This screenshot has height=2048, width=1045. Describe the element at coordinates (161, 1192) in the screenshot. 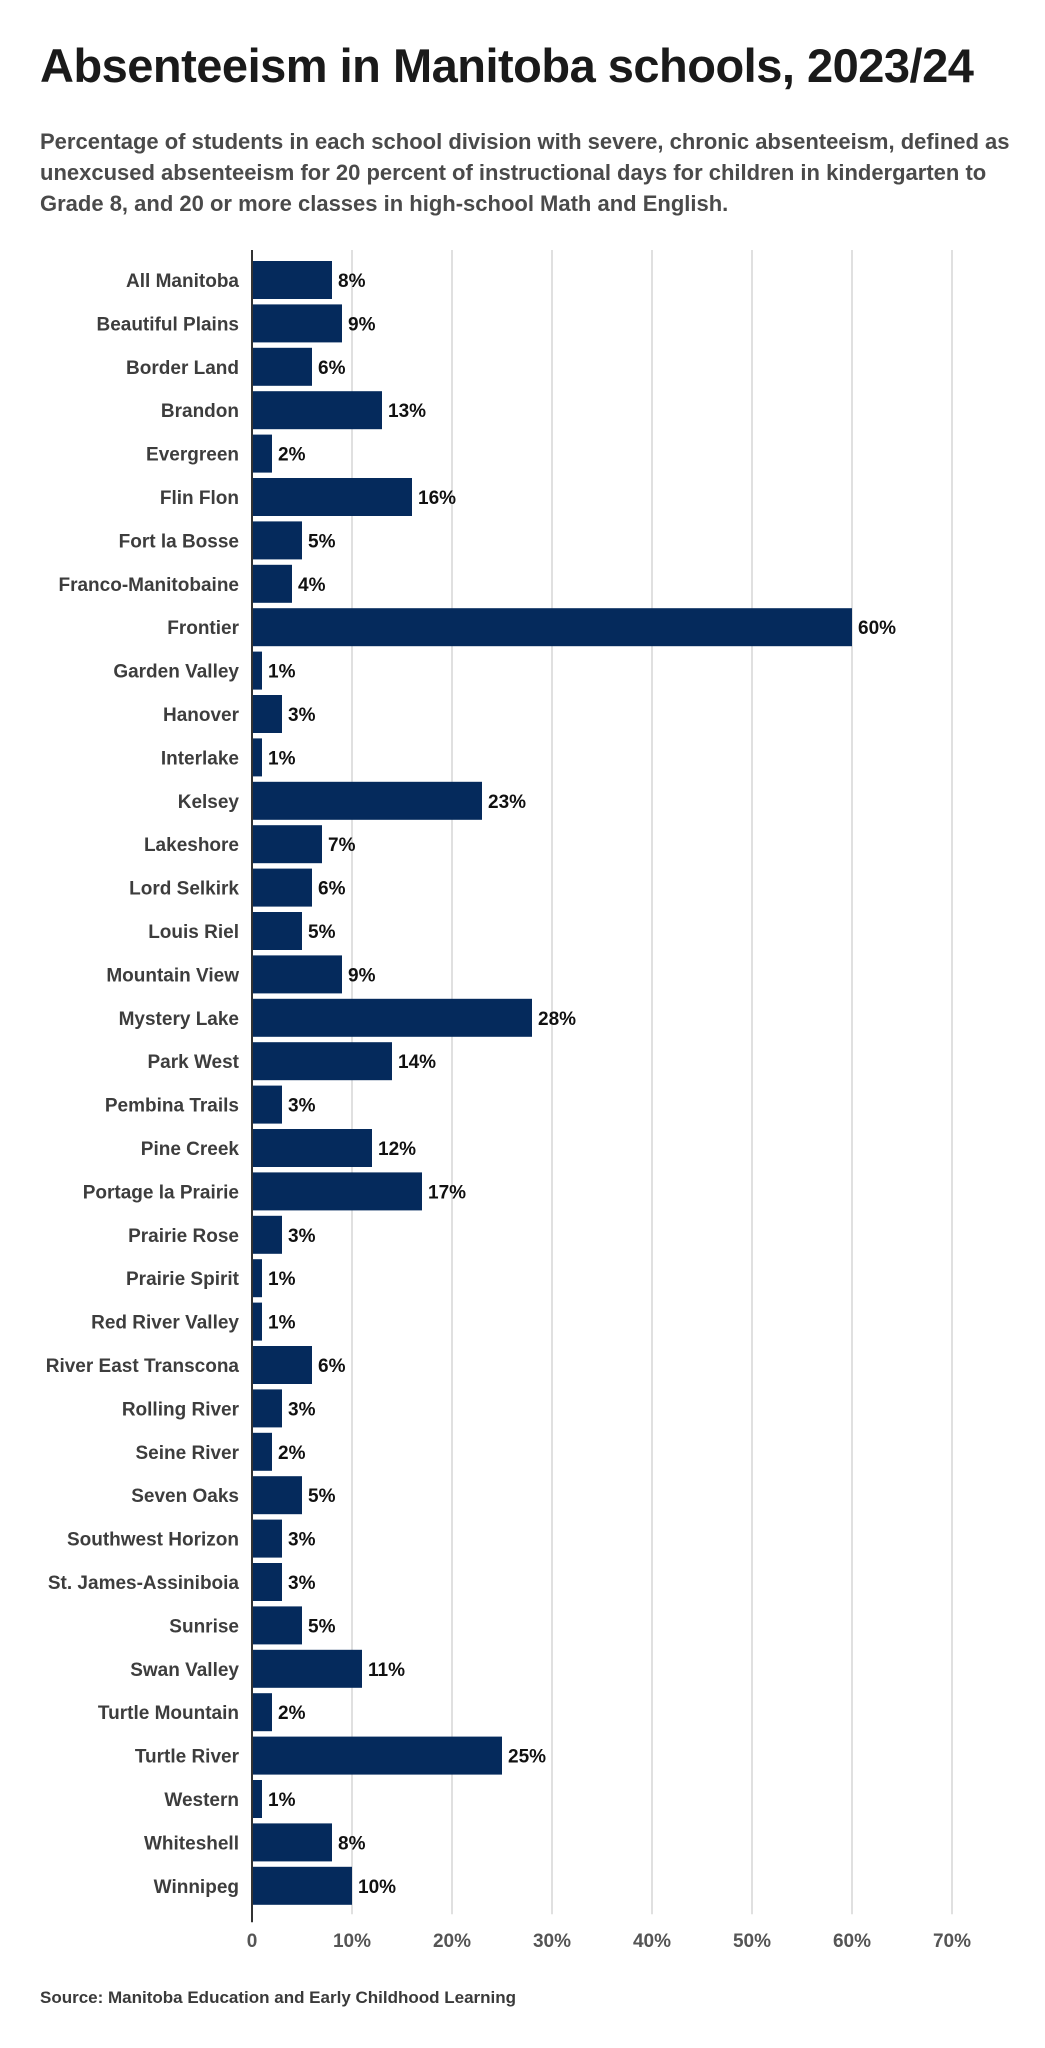

I see `category-label: Portage la Prairie` at that location.